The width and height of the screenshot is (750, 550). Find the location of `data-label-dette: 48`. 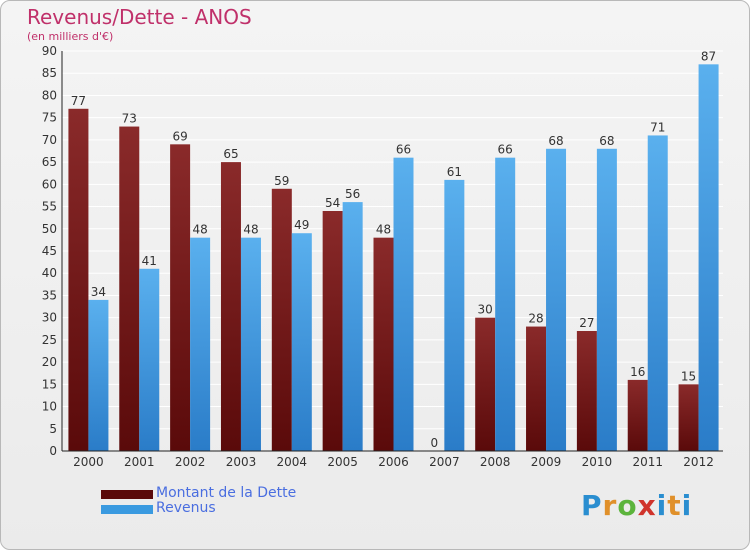

data-label-dette: 48 is located at coordinates (383, 230).